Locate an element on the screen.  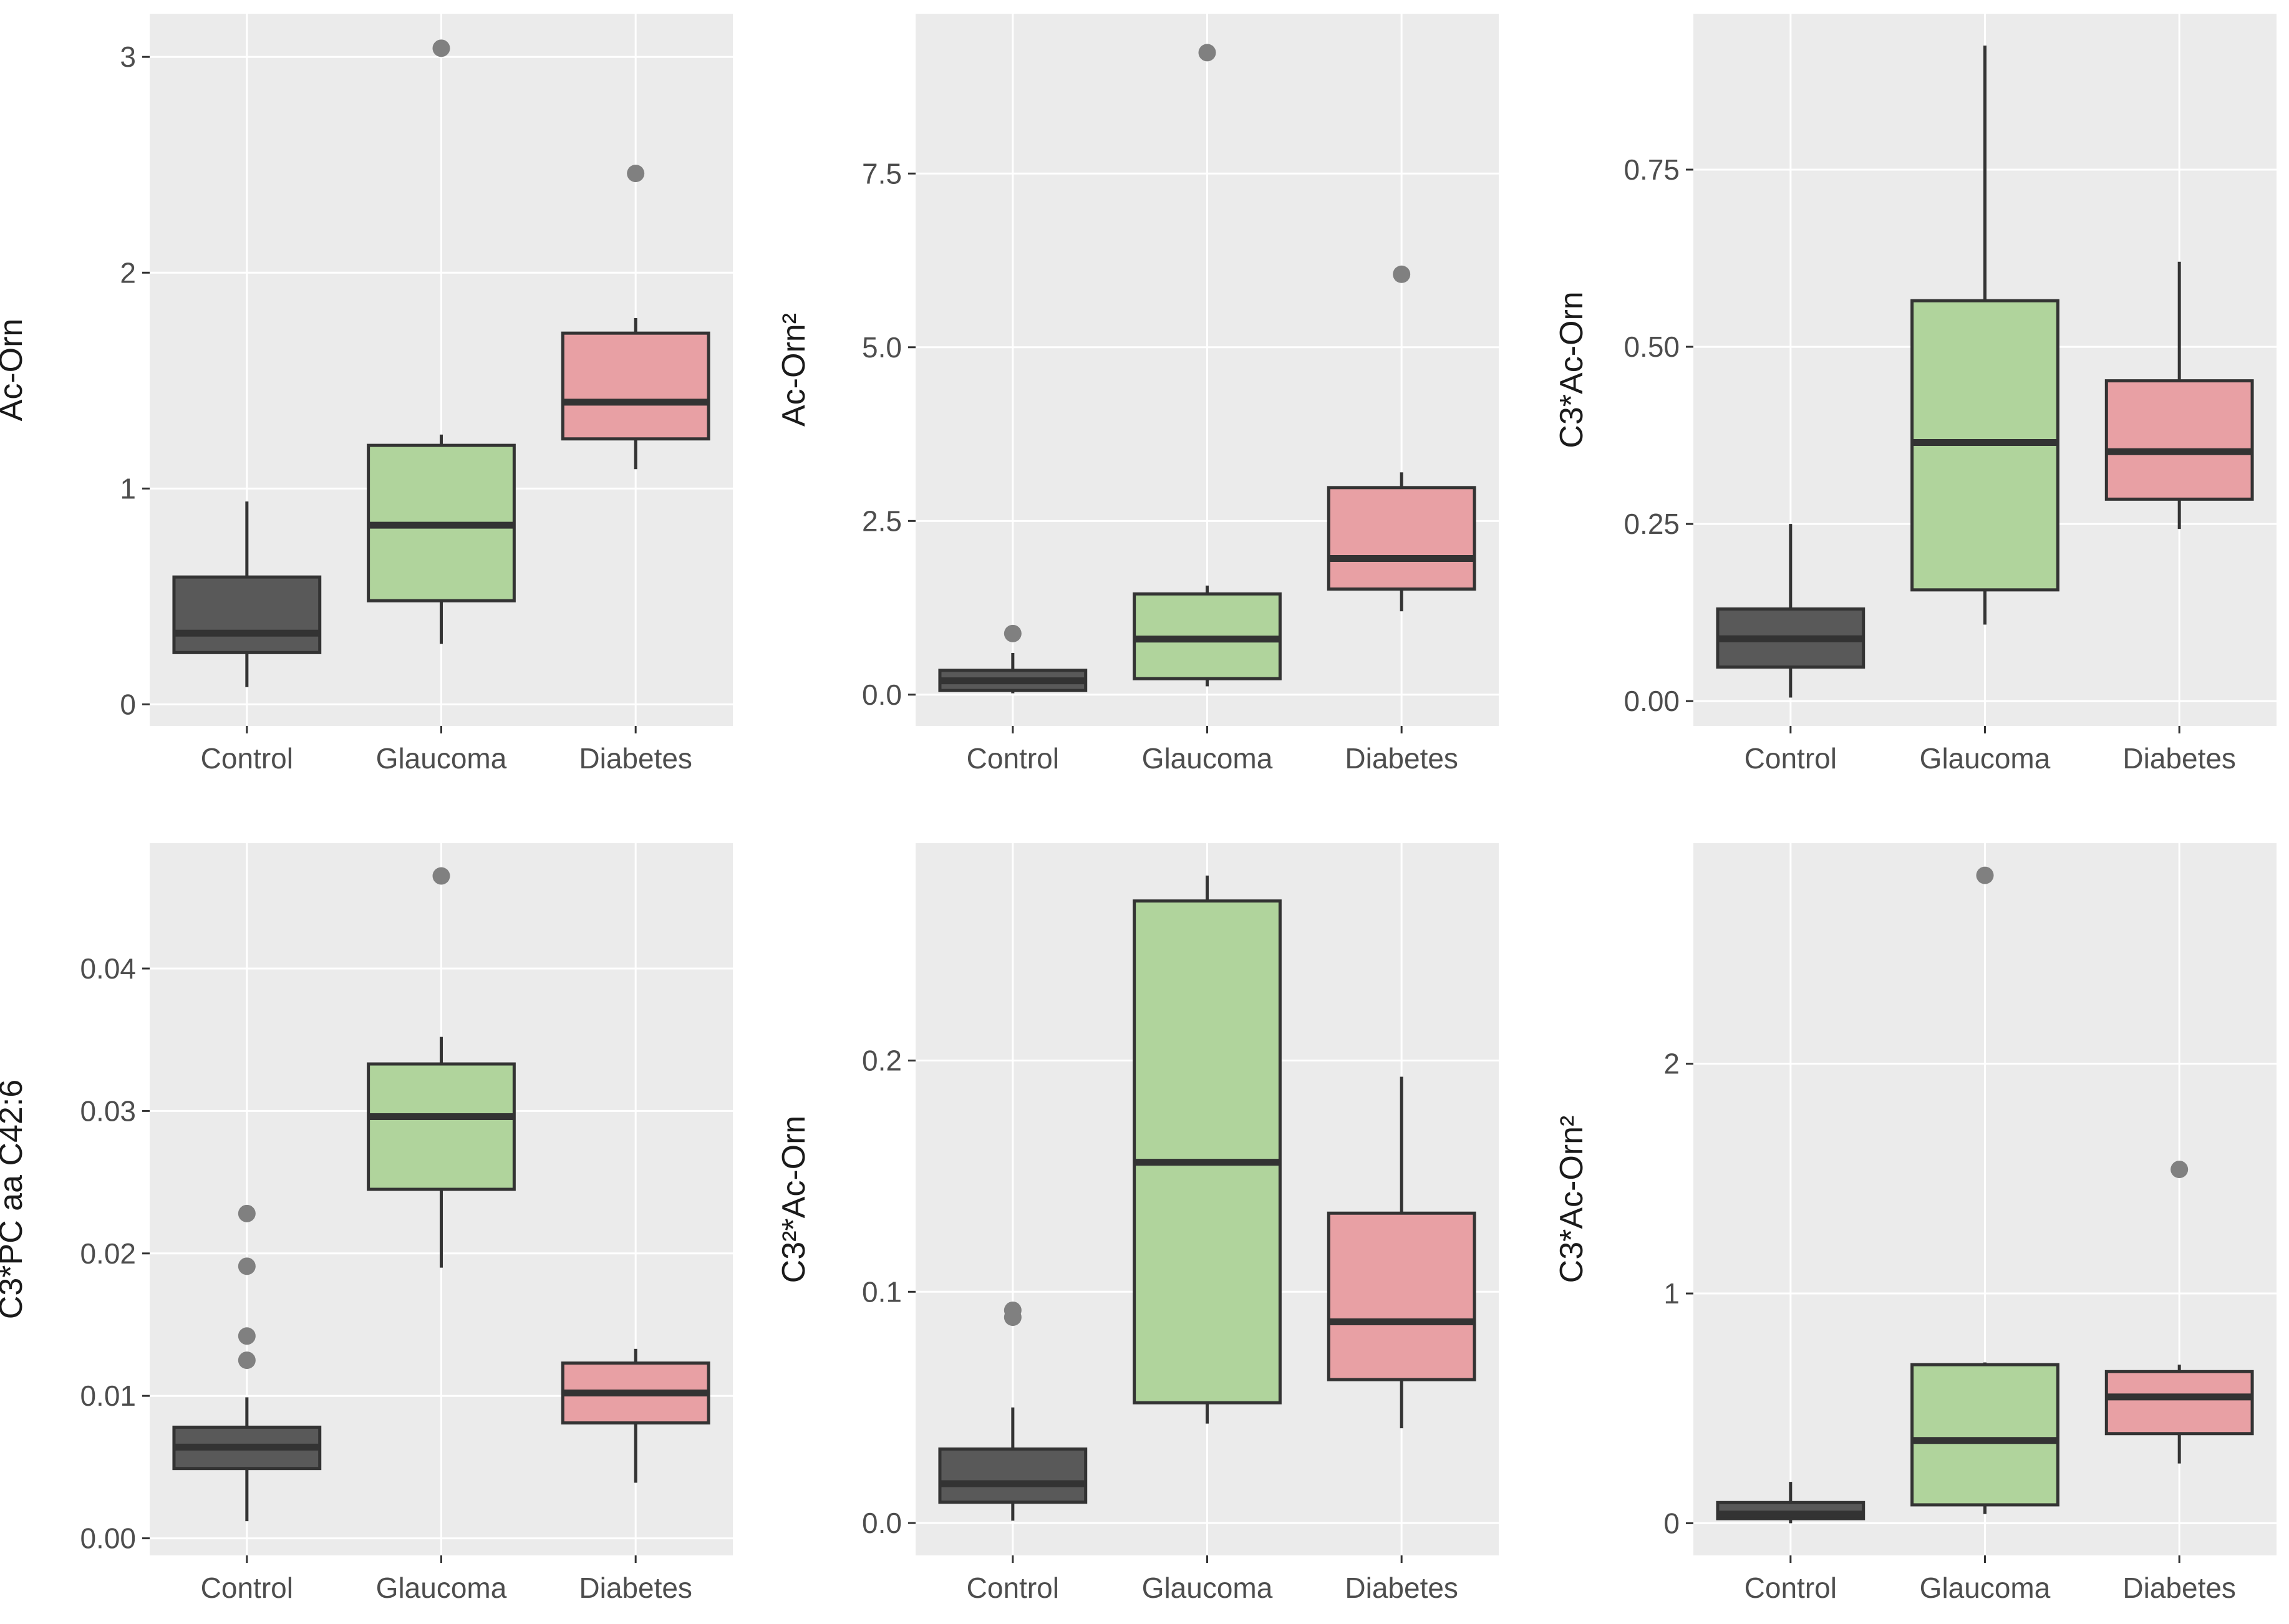
y-tick-label: 0.50 is located at coordinates (1652, 347).